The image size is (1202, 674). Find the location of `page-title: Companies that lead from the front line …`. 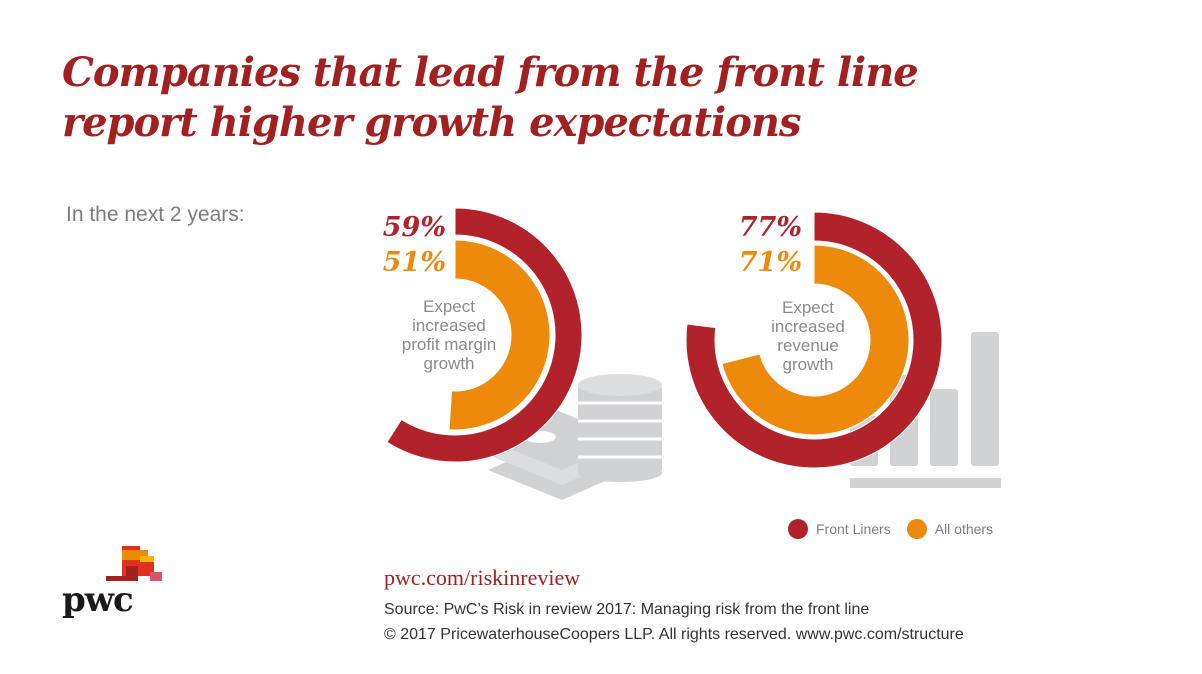

page-title: Companies that lead from the front line … is located at coordinates (490, 98).